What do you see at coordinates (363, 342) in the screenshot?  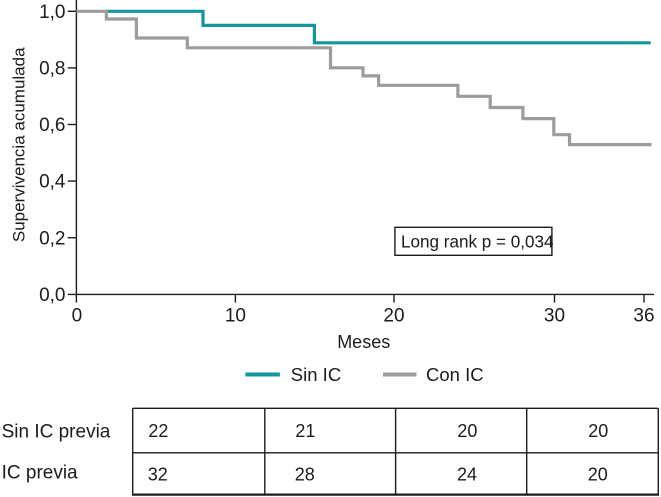 I see `svg-text: Meses` at bounding box center [363, 342].